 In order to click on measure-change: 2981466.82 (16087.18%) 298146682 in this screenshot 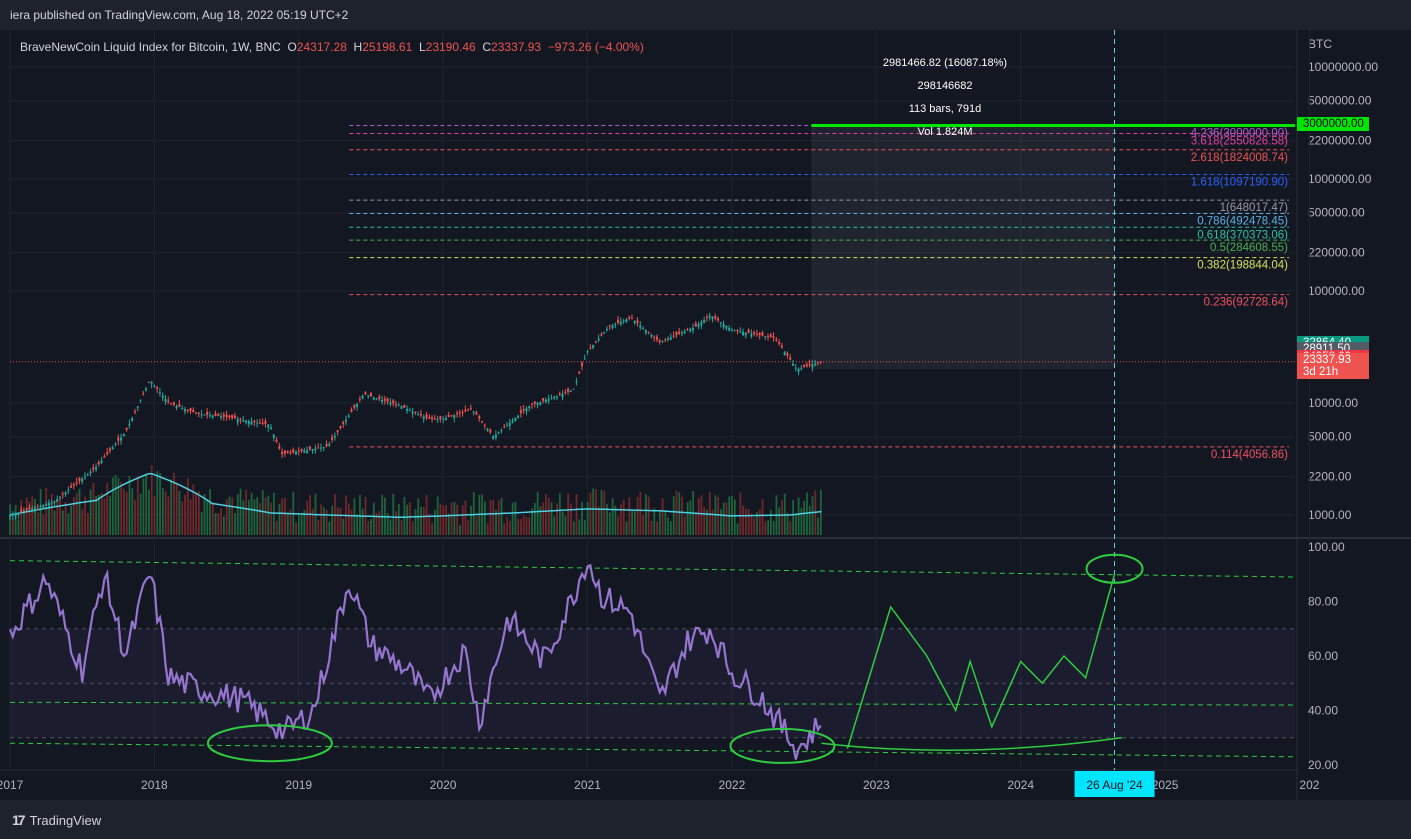, I will do `click(945, 74)`.